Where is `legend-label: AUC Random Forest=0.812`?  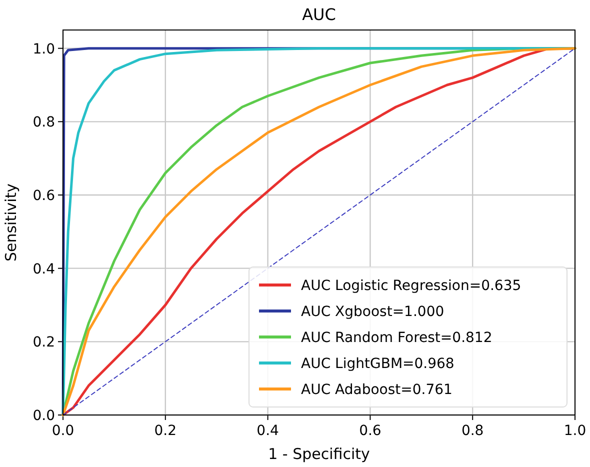
legend-label: AUC Random Forest=0.812 is located at coordinates (396, 338).